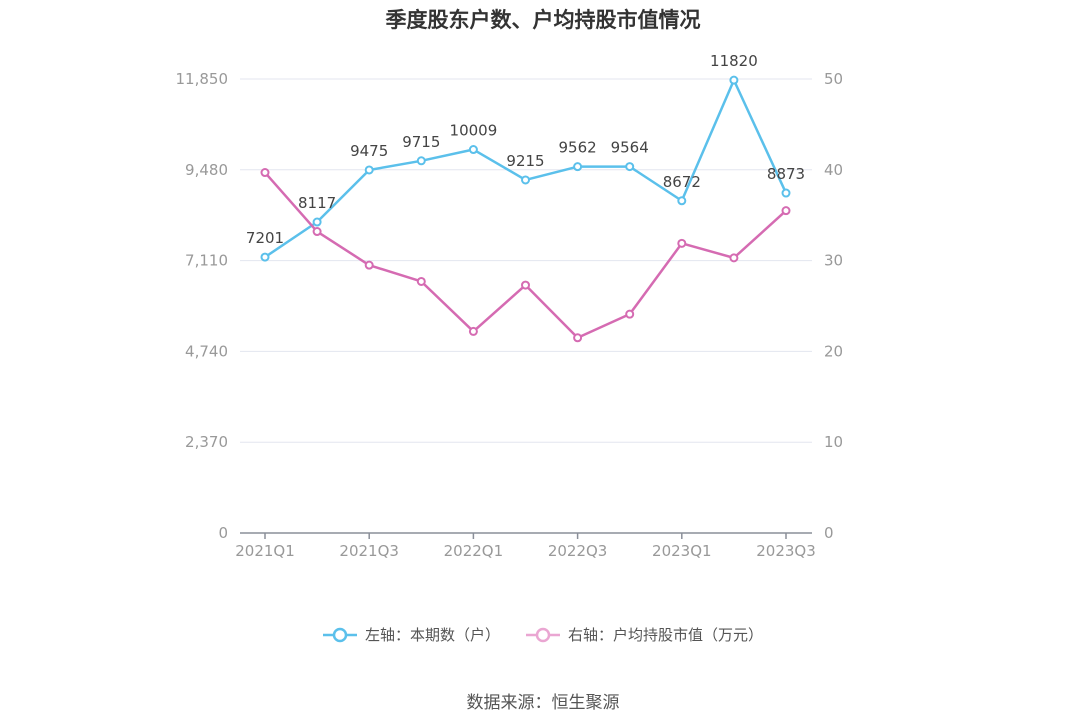 The width and height of the screenshot is (1086, 728). Describe the element at coordinates (786, 174) in the screenshot. I see `data-label: 8873` at that location.